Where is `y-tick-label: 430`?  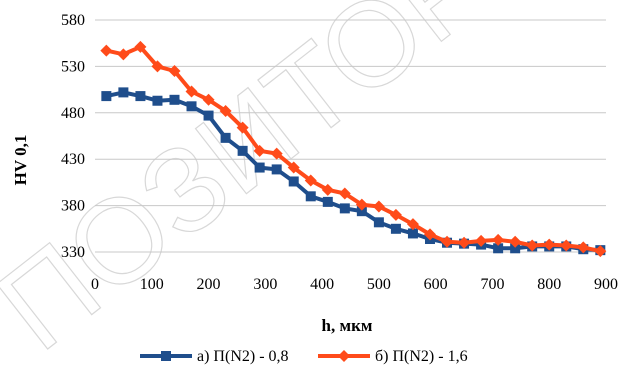
y-tick-label: 430 is located at coordinates (73, 159).